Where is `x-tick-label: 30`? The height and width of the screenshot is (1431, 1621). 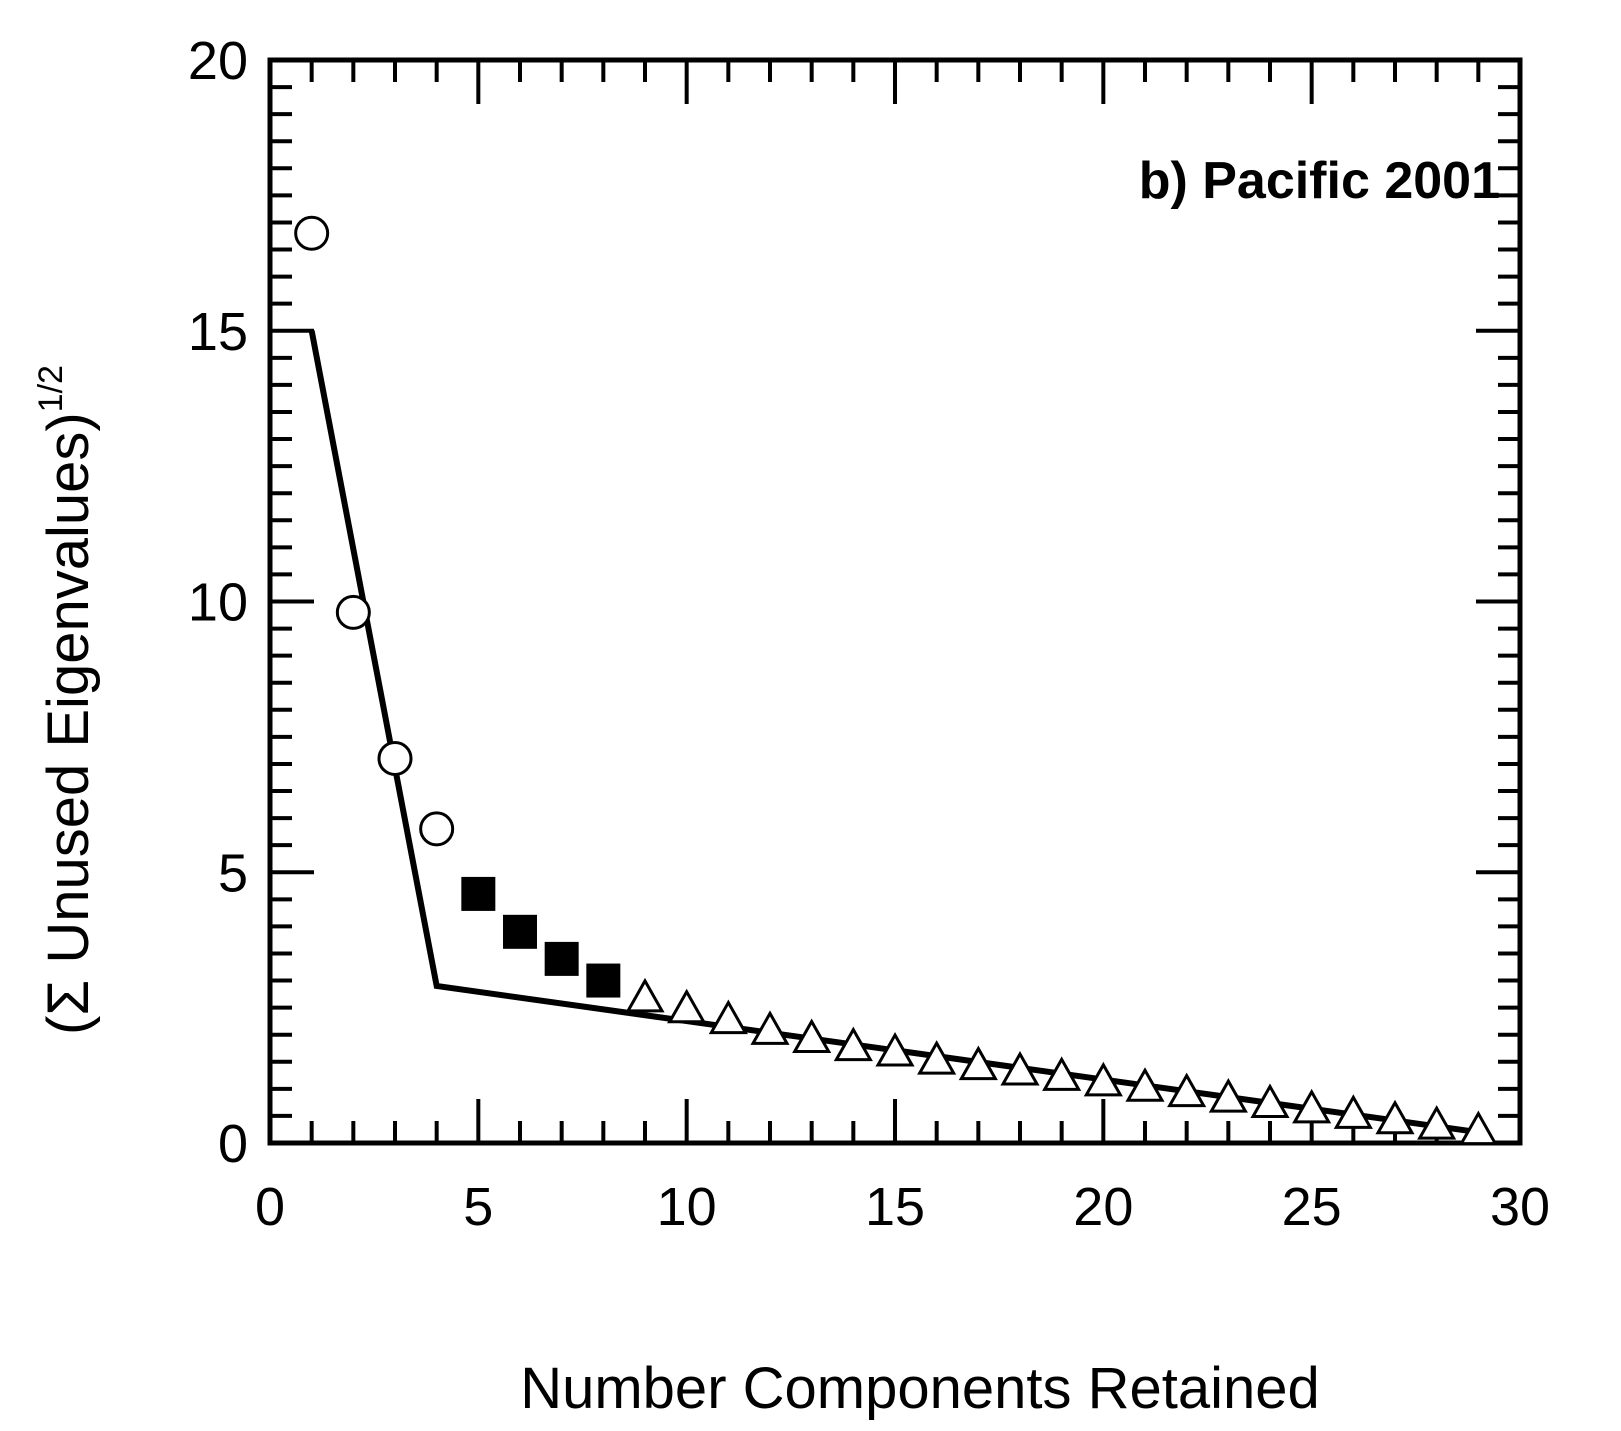 x-tick-label: 30 is located at coordinates (1520, 1207).